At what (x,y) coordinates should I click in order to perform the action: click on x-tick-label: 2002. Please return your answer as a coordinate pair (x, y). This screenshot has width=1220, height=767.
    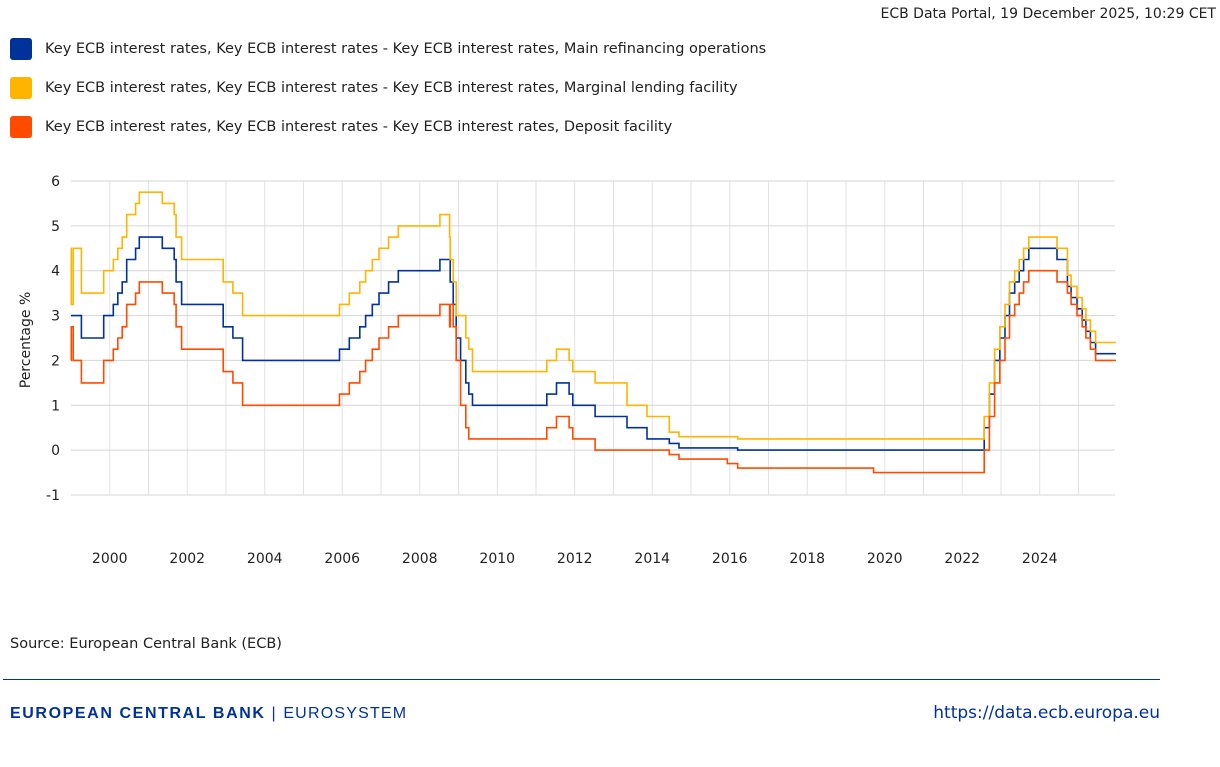
    Looking at the image, I should click on (187, 559).